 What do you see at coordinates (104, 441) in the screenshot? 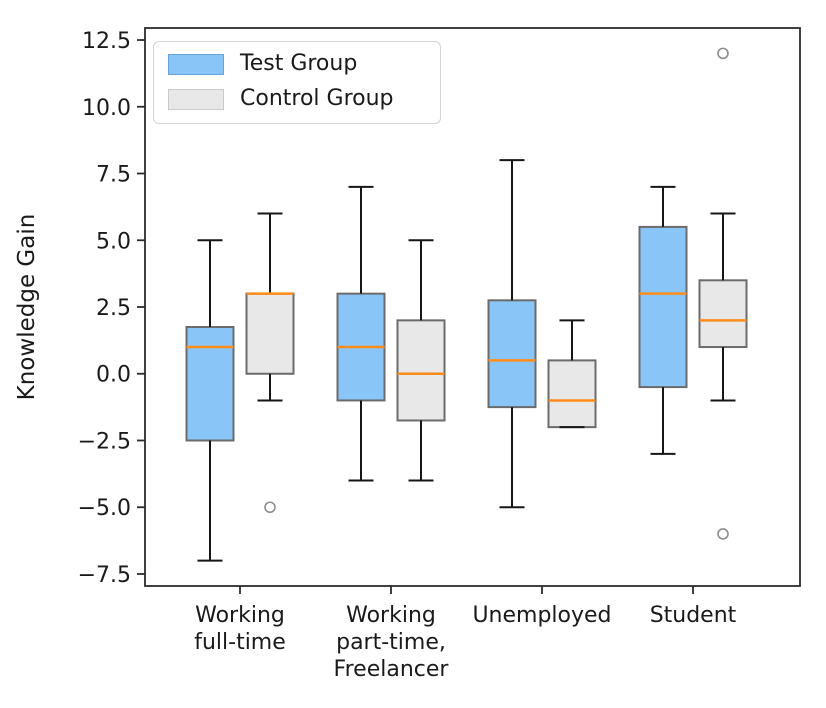
I see `y-tick-label: −2.5` at bounding box center [104, 441].